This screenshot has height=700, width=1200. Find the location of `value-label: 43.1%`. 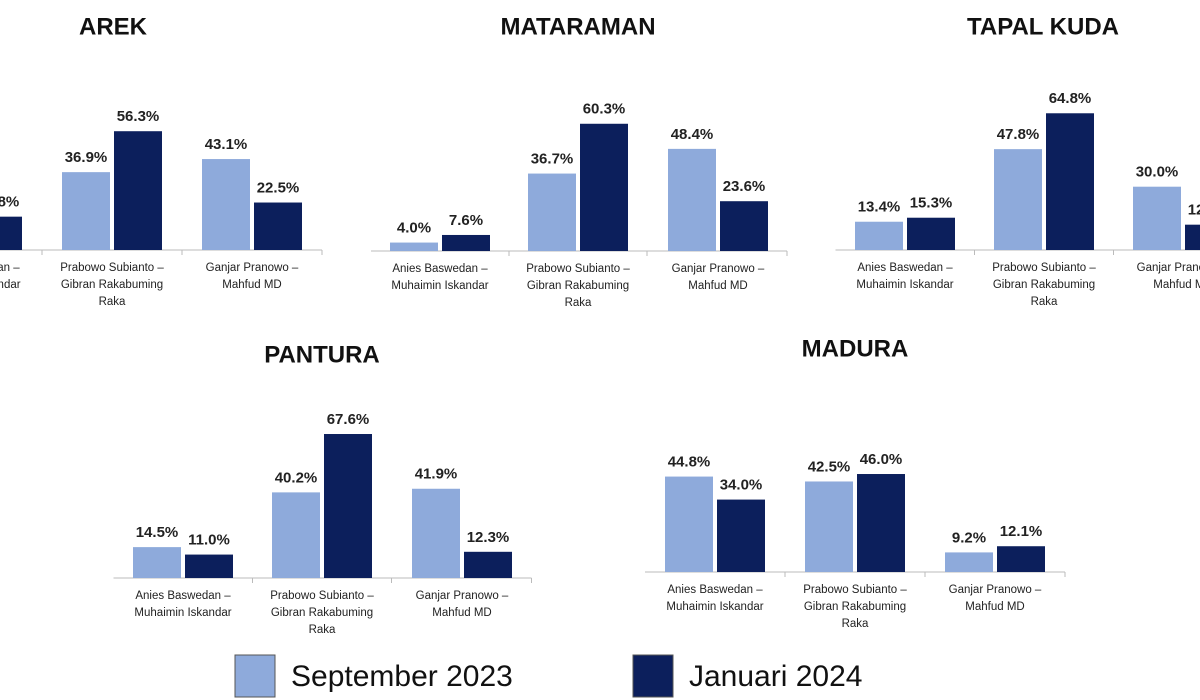

value-label: 43.1% is located at coordinates (226, 144).